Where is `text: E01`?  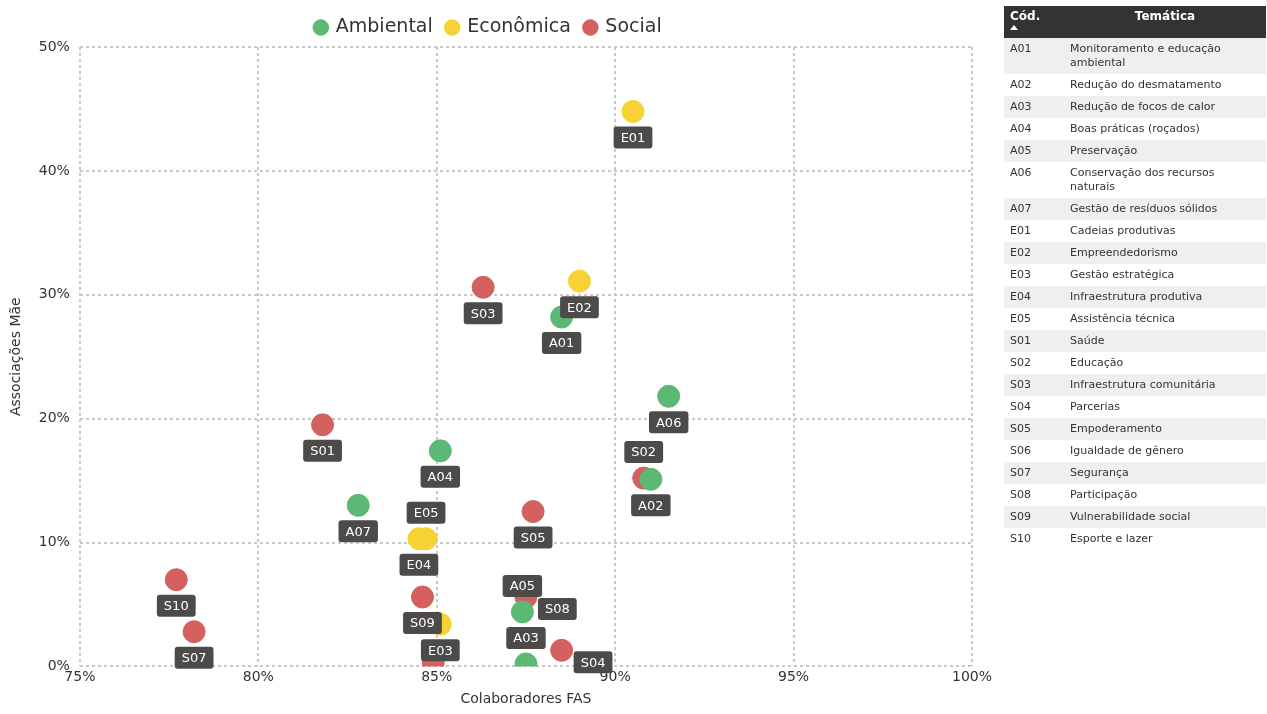 text: E01 is located at coordinates (1020, 231).